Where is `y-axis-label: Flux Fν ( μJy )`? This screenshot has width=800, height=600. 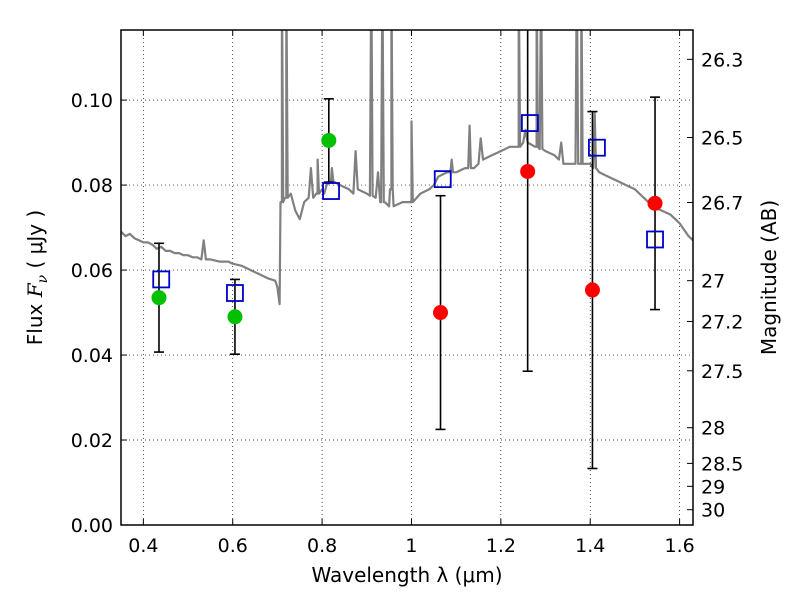 y-axis-label: Flux Fν ( μJy ) is located at coordinates (37, 277).